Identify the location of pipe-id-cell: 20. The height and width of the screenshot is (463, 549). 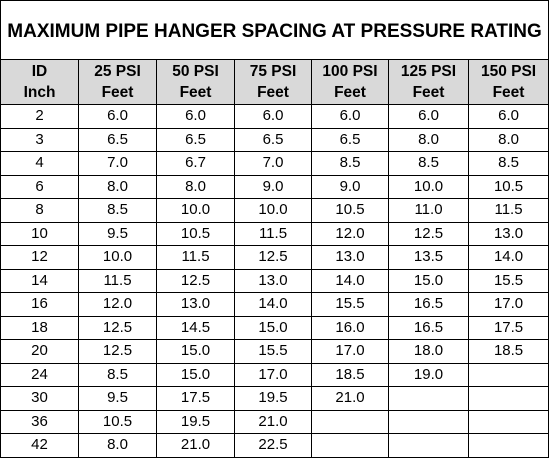
(39, 351).